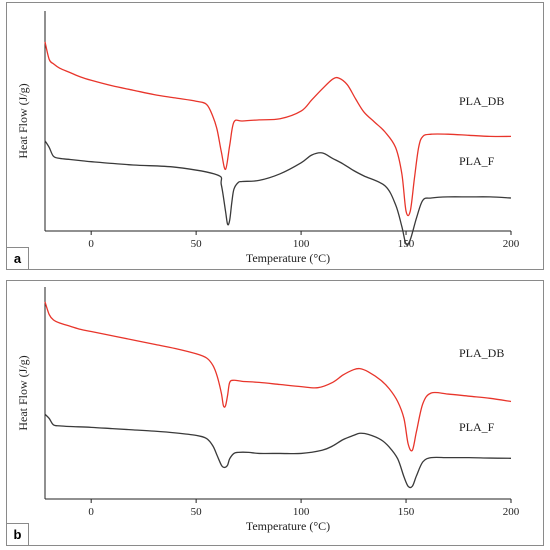 The width and height of the screenshot is (550, 550). I want to click on panel-letter-a: a, so click(18, 258).